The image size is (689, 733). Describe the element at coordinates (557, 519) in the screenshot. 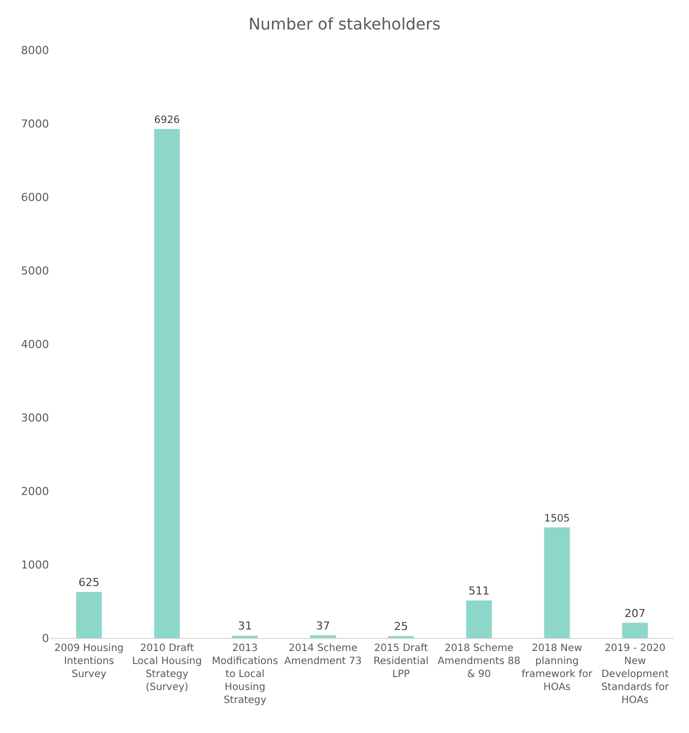

I see `data-label: 1505` at that location.